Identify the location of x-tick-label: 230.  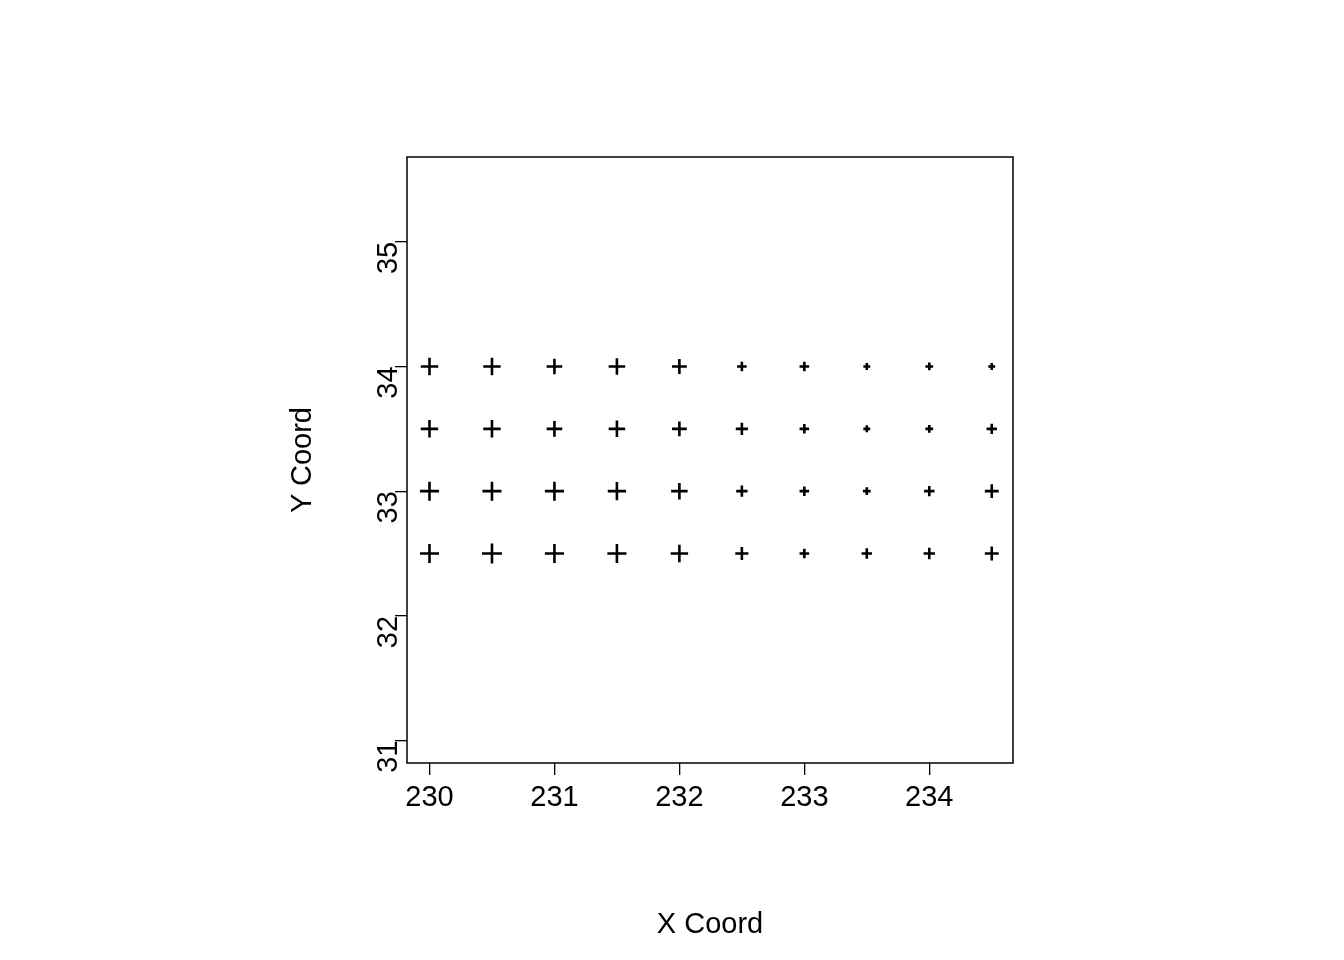
(429, 796).